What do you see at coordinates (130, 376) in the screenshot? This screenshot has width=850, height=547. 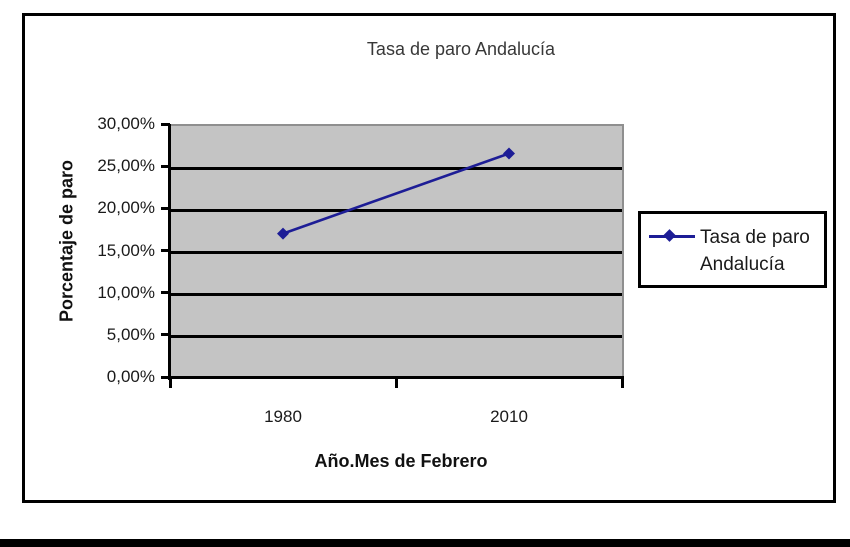 I see `y-tick-label: 0,00%` at bounding box center [130, 376].